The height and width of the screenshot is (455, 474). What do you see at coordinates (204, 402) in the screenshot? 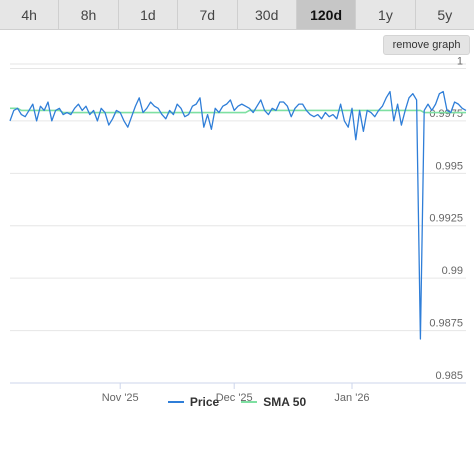
I see `legend-label: Price` at bounding box center [204, 402].